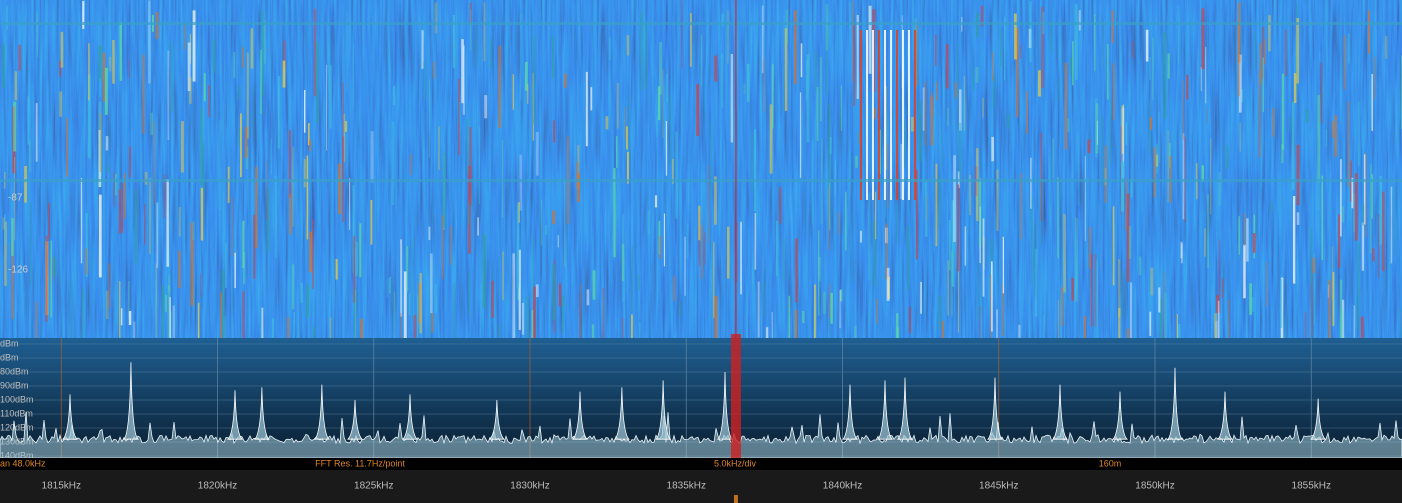 Image resolution: width=1402 pixels, height=503 pixels. Describe the element at coordinates (701, 486) in the screenshot. I see `frequency-axis` at that location.